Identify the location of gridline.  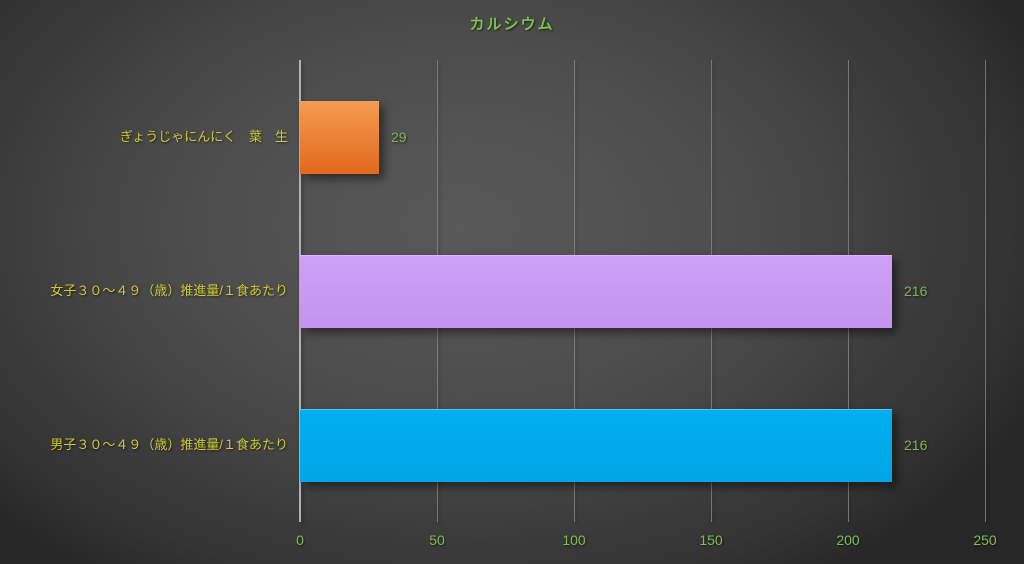
(985, 291).